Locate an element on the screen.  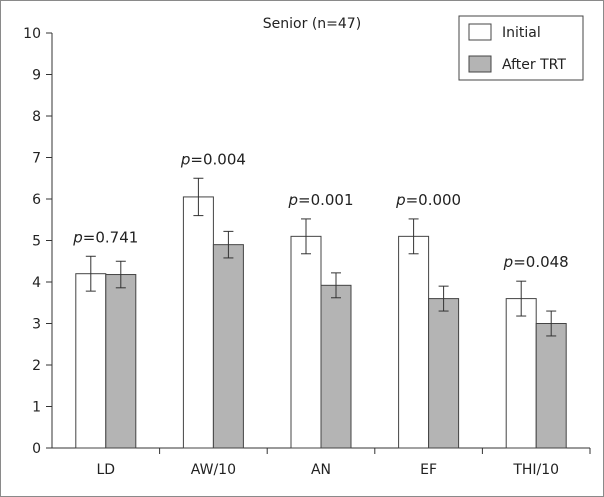
y-axis: 0 1 2 3 4 5 6 7 8 9 10 is located at coordinates (38, 241).